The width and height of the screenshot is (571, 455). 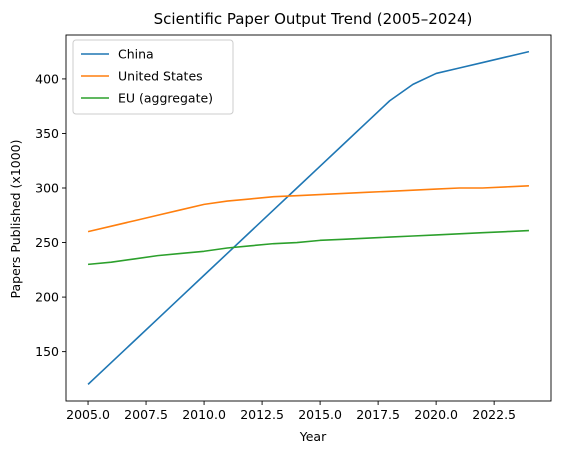 I want to click on y-axis-label: Papers Published (x1000), so click(x=15, y=218).